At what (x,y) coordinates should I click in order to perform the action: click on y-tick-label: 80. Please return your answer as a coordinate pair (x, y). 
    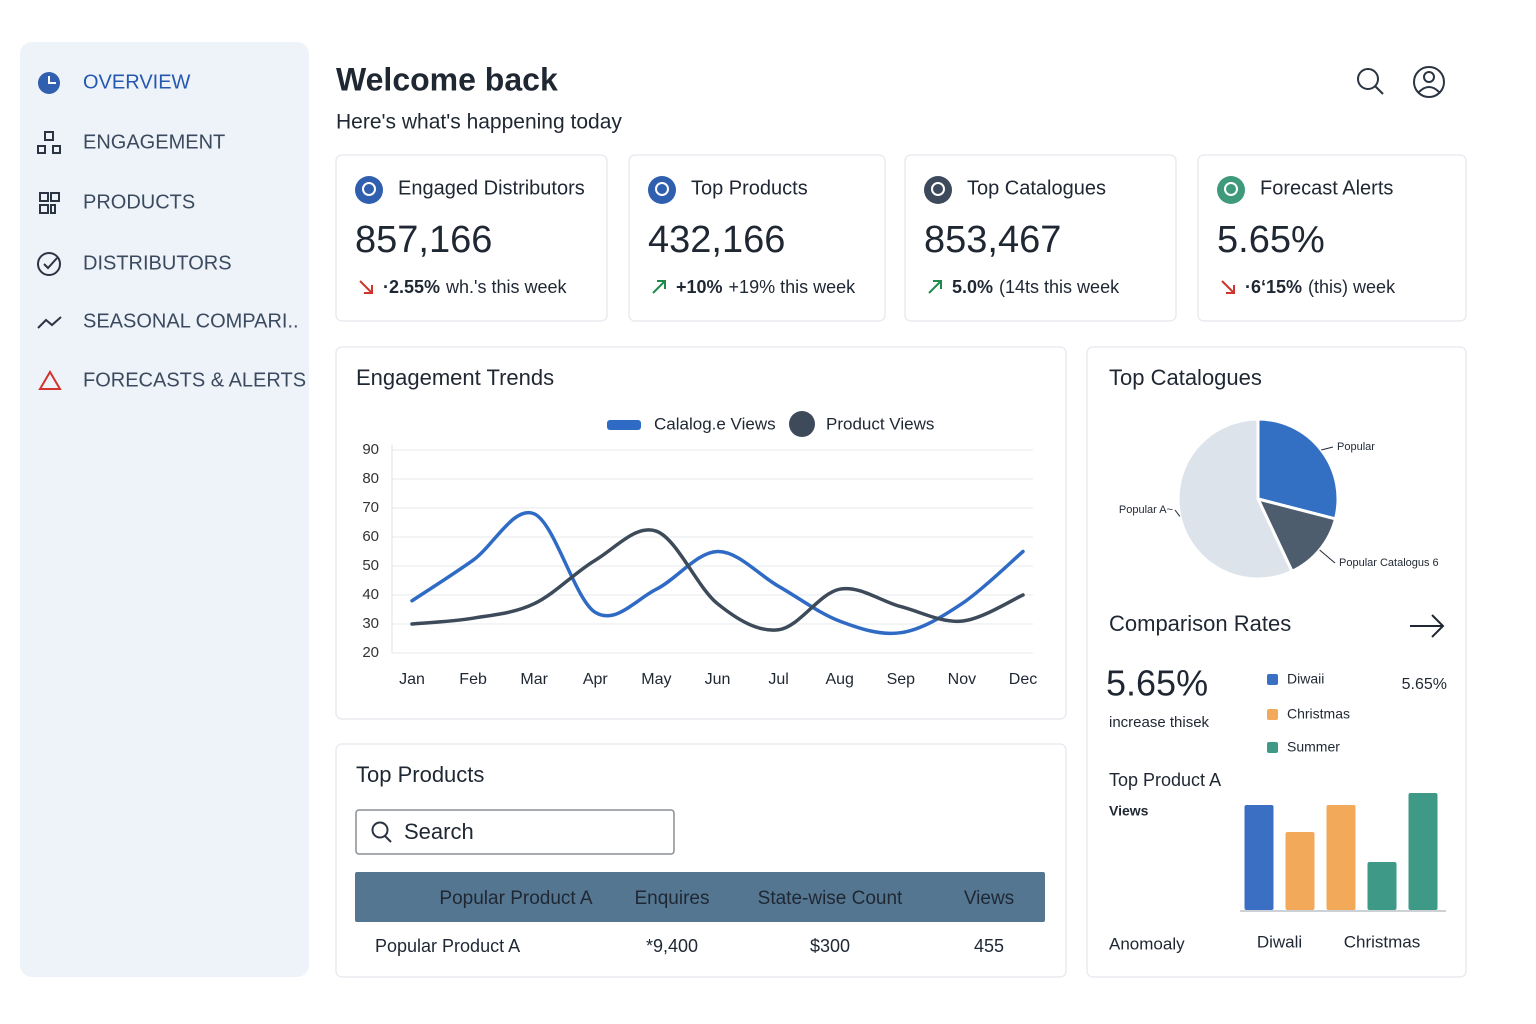
    Looking at the image, I should click on (370, 478).